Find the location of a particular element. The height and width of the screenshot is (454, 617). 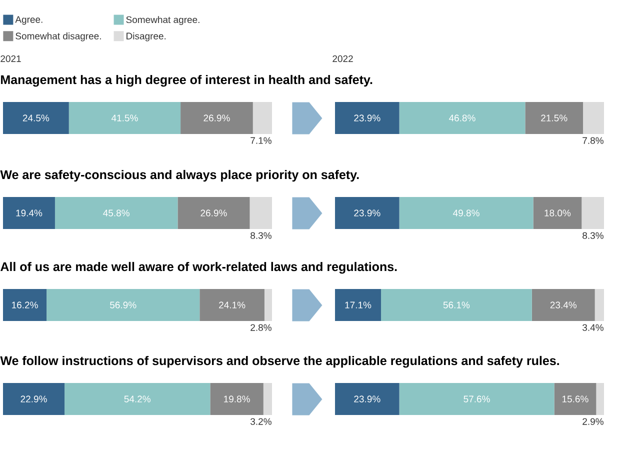

data-label: 2.8% is located at coordinates (261, 327).